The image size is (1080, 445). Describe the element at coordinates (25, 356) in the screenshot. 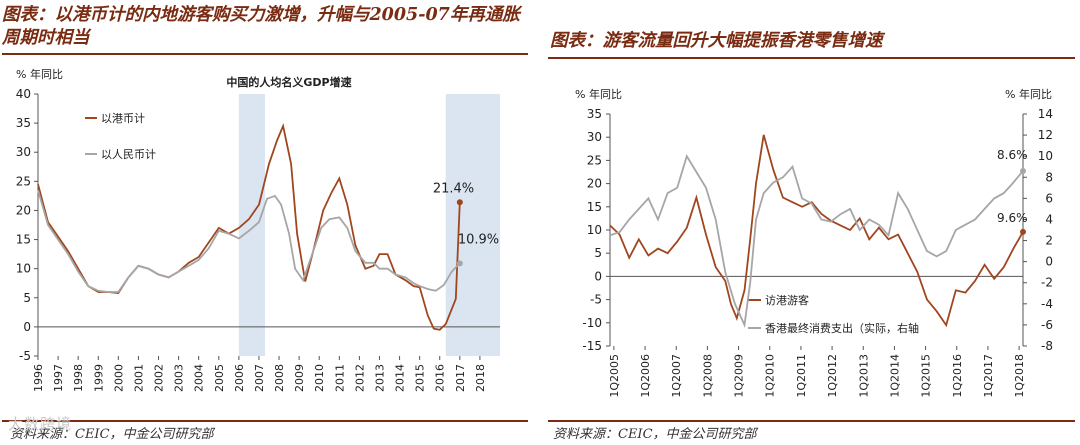

I see `y-tick-label: -5` at that location.